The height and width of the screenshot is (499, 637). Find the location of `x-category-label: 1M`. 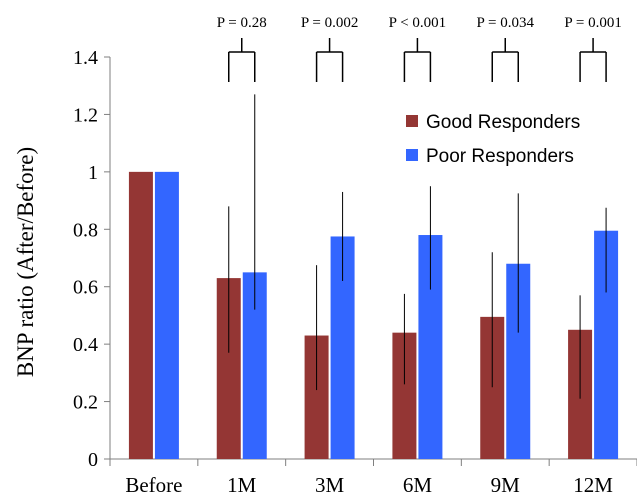

x-category-label: 1M is located at coordinates (242, 485).